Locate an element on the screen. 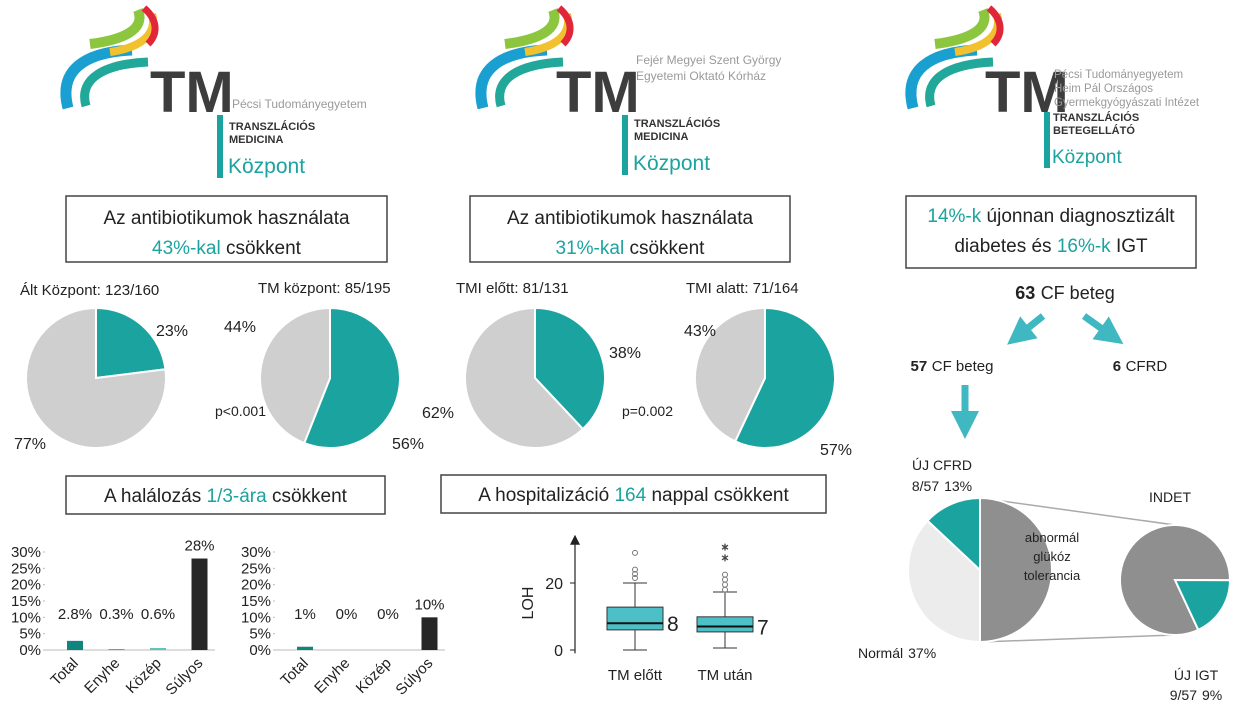 The height and width of the screenshot is (709, 1236). logo-mark: TM is located at coordinates (192, 92).